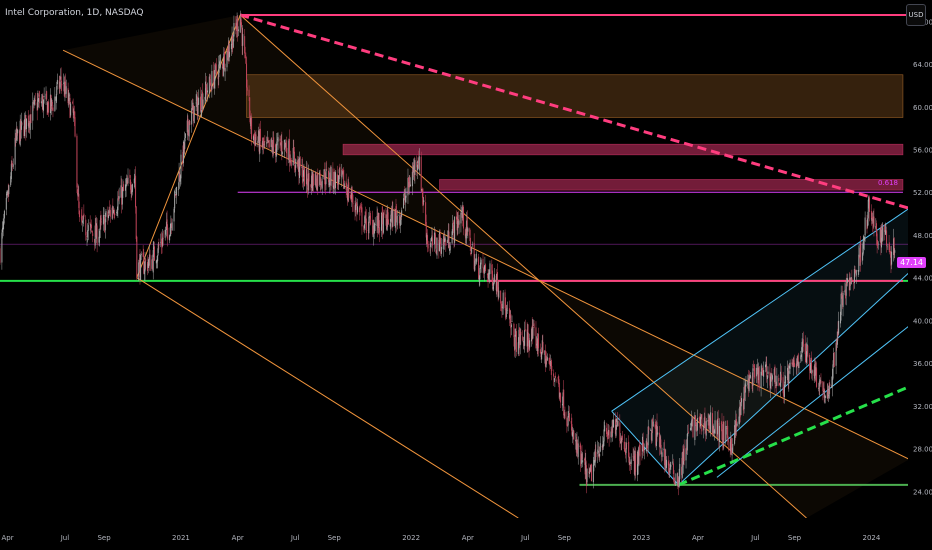 The width and height of the screenshot is (932, 550). What do you see at coordinates (922, 450) in the screenshot?
I see `y-tick-label: 28.00` at bounding box center [922, 450].